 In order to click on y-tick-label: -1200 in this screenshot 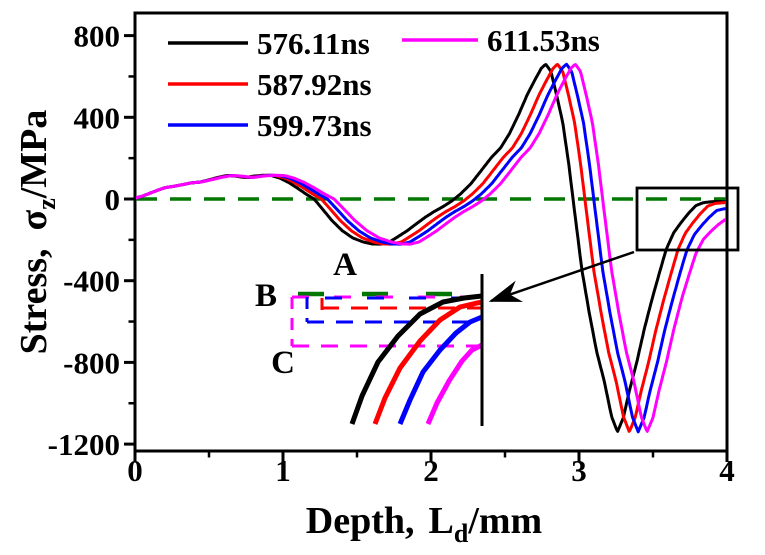, I will do `click(84, 444)`.